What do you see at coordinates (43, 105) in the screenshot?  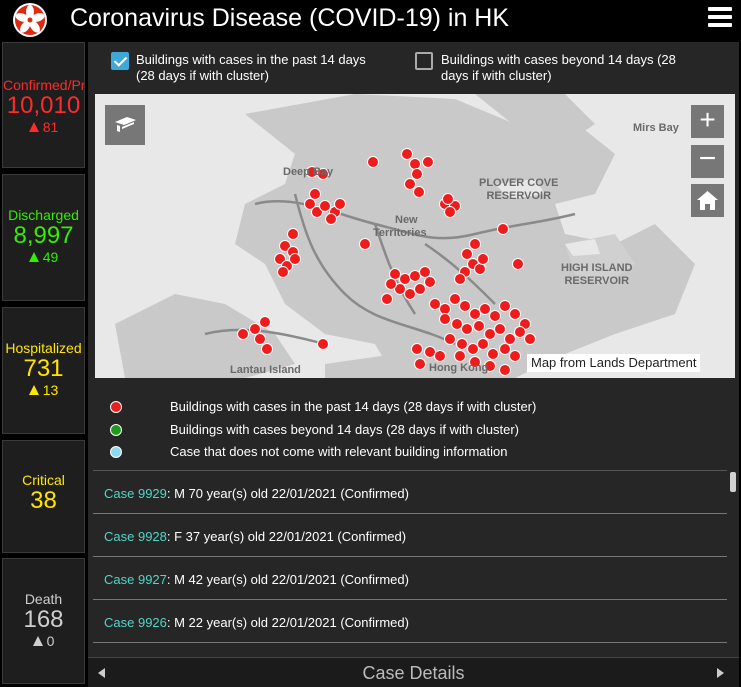 I see `confirmed-tile: Confirmed/Prob 10,010 81` at bounding box center [43, 105].